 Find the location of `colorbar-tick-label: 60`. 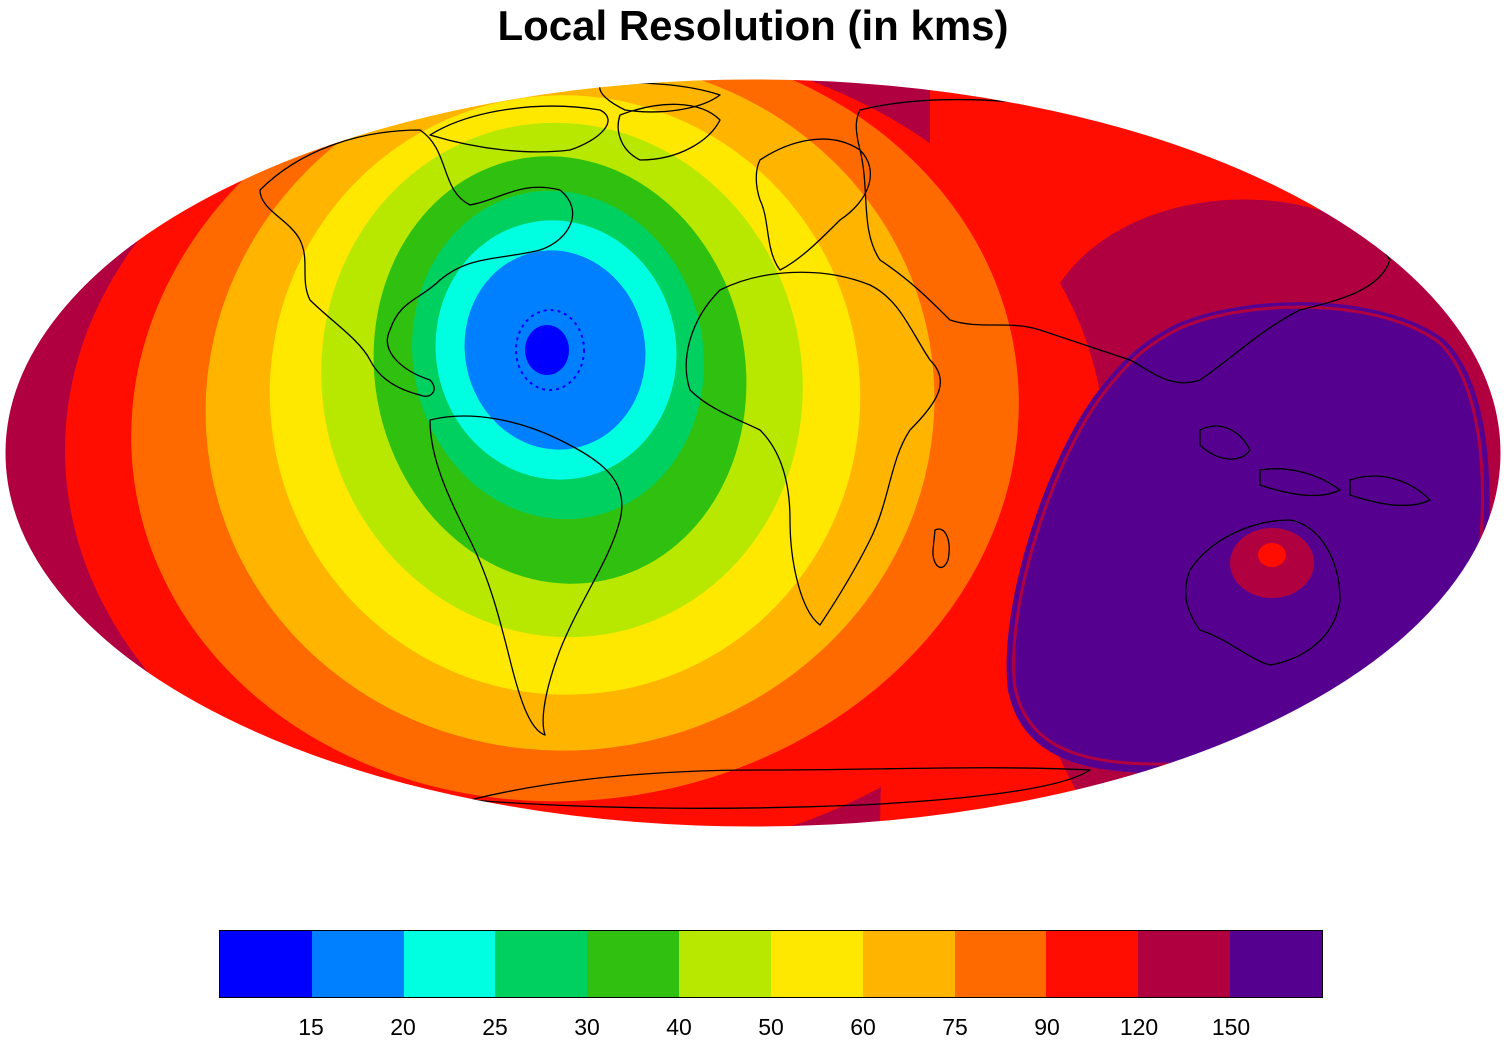

colorbar-tick-label: 60 is located at coordinates (863, 1027).